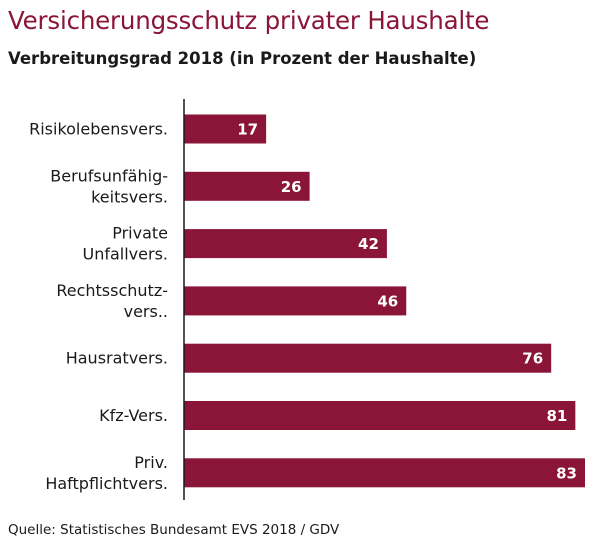 The width and height of the screenshot is (600, 549). I want to click on bar-value-label: 81, so click(556, 416).